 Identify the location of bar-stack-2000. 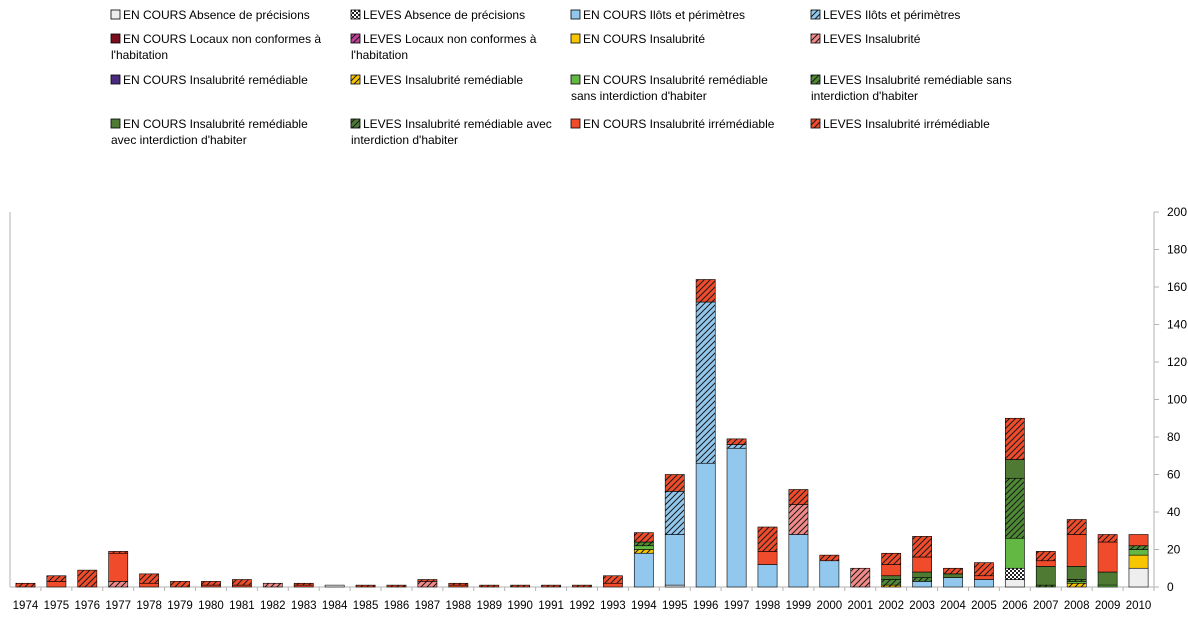
(829, 571).